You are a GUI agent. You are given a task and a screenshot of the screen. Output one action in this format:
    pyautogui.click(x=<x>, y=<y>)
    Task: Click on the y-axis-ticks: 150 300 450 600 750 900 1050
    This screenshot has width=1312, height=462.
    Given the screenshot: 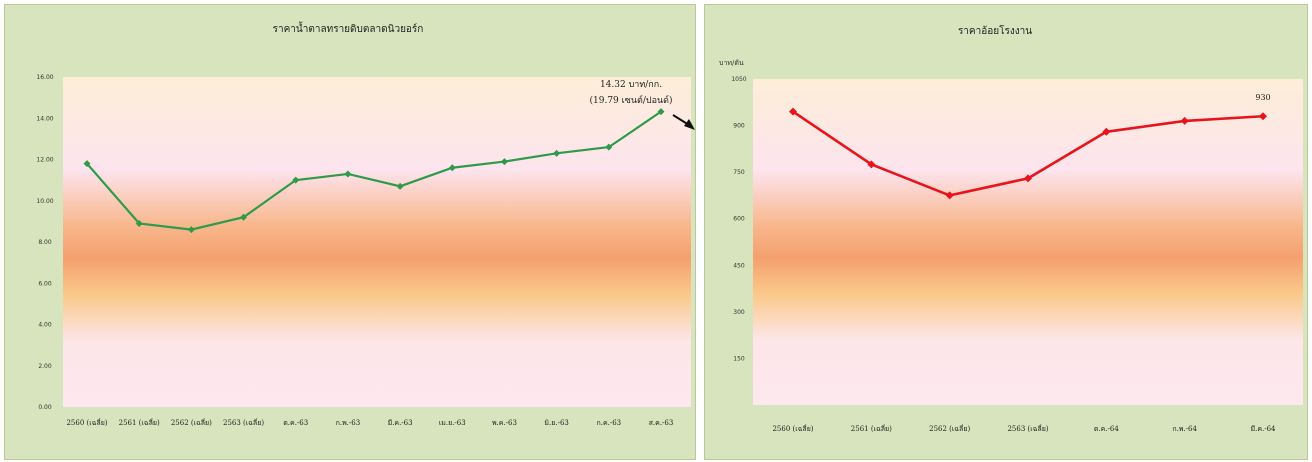 What is the action you would take?
    pyautogui.click(x=738, y=219)
    